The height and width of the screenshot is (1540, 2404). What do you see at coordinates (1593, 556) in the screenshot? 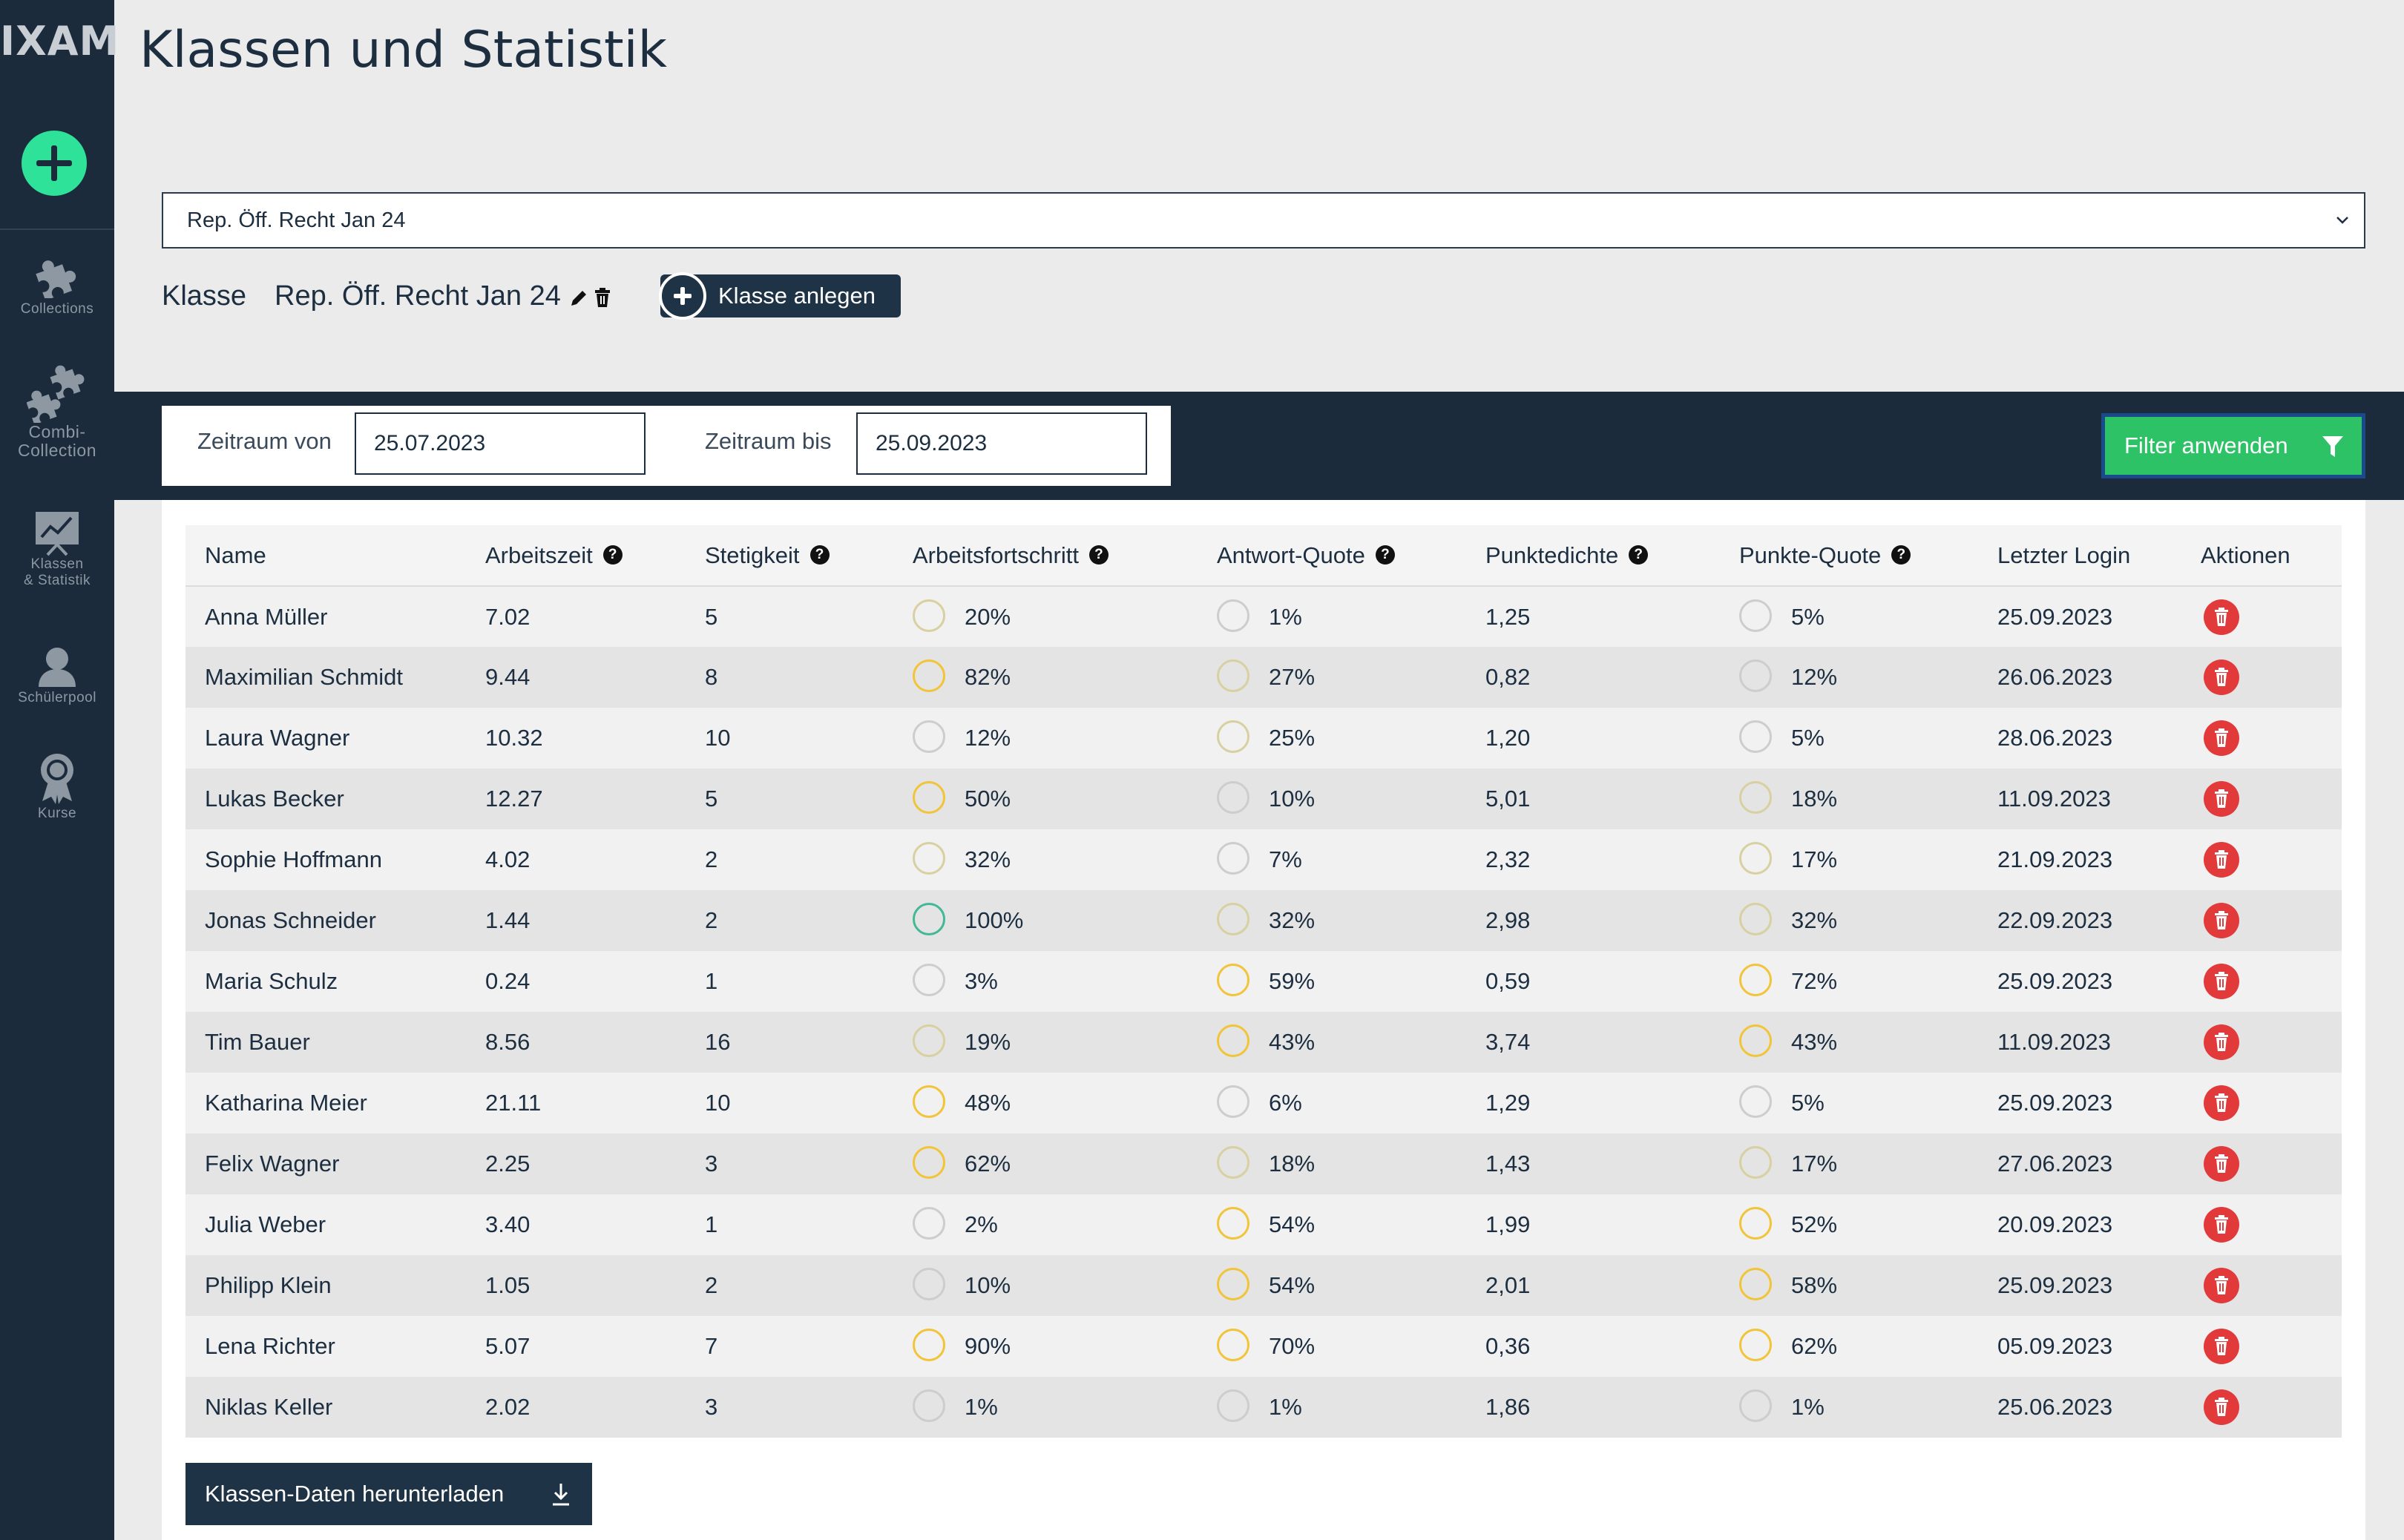
I see `col-punktedichte: Punktedichte?` at bounding box center [1593, 556].